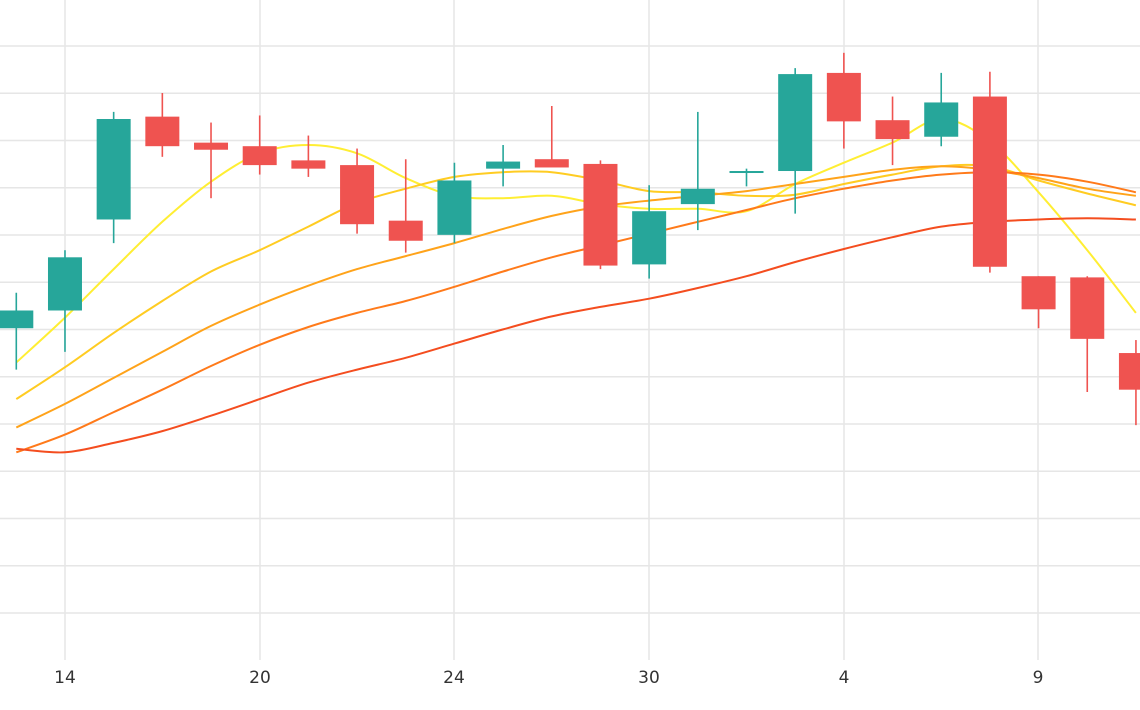  What do you see at coordinates (649, 678) in the screenshot?
I see `x-tick-label: 30` at bounding box center [649, 678].